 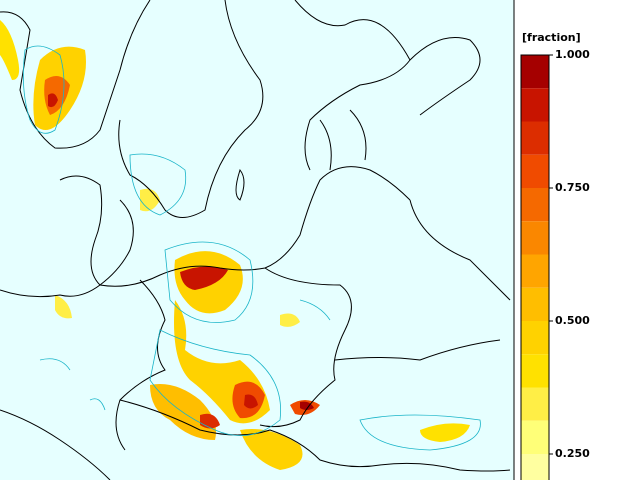 I want to click on colorbar-tick-label: 0.250, so click(x=572, y=453).